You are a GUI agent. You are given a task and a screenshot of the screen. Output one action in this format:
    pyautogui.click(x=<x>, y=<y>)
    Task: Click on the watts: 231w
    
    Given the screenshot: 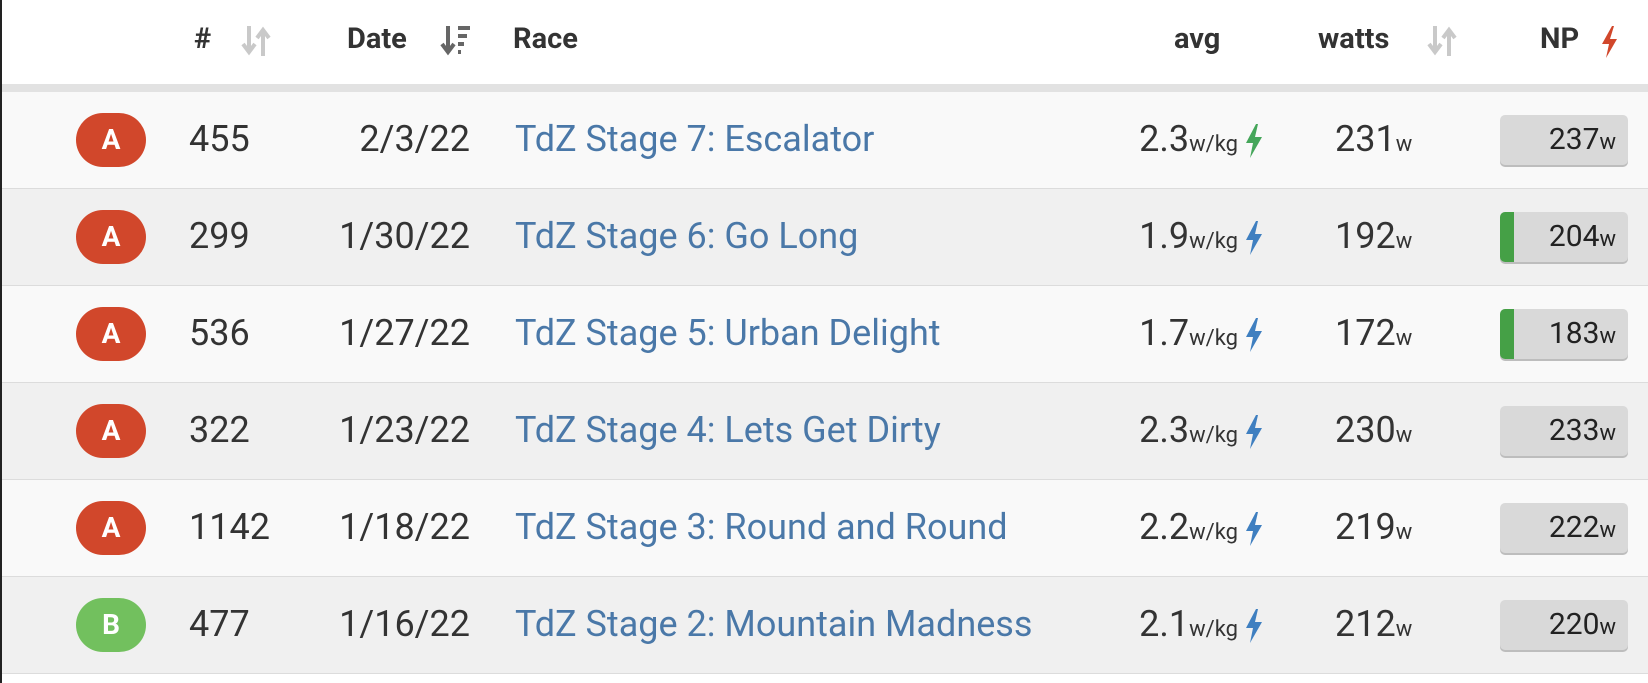 What is the action you would take?
    pyautogui.click(x=1373, y=139)
    